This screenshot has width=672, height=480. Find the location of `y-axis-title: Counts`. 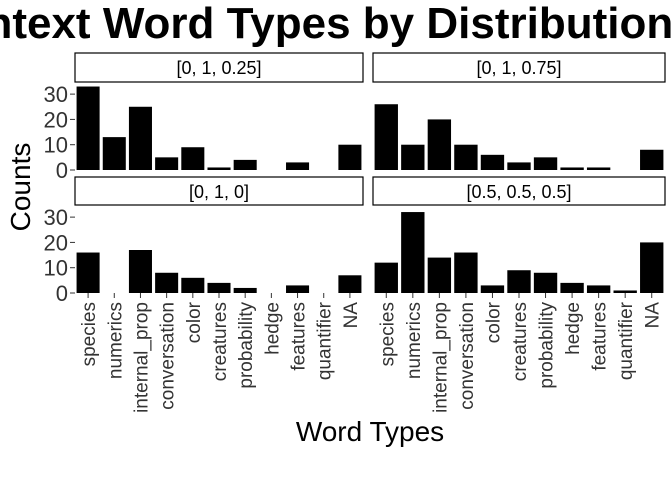

y-axis-title: Counts is located at coordinates (20, 187).